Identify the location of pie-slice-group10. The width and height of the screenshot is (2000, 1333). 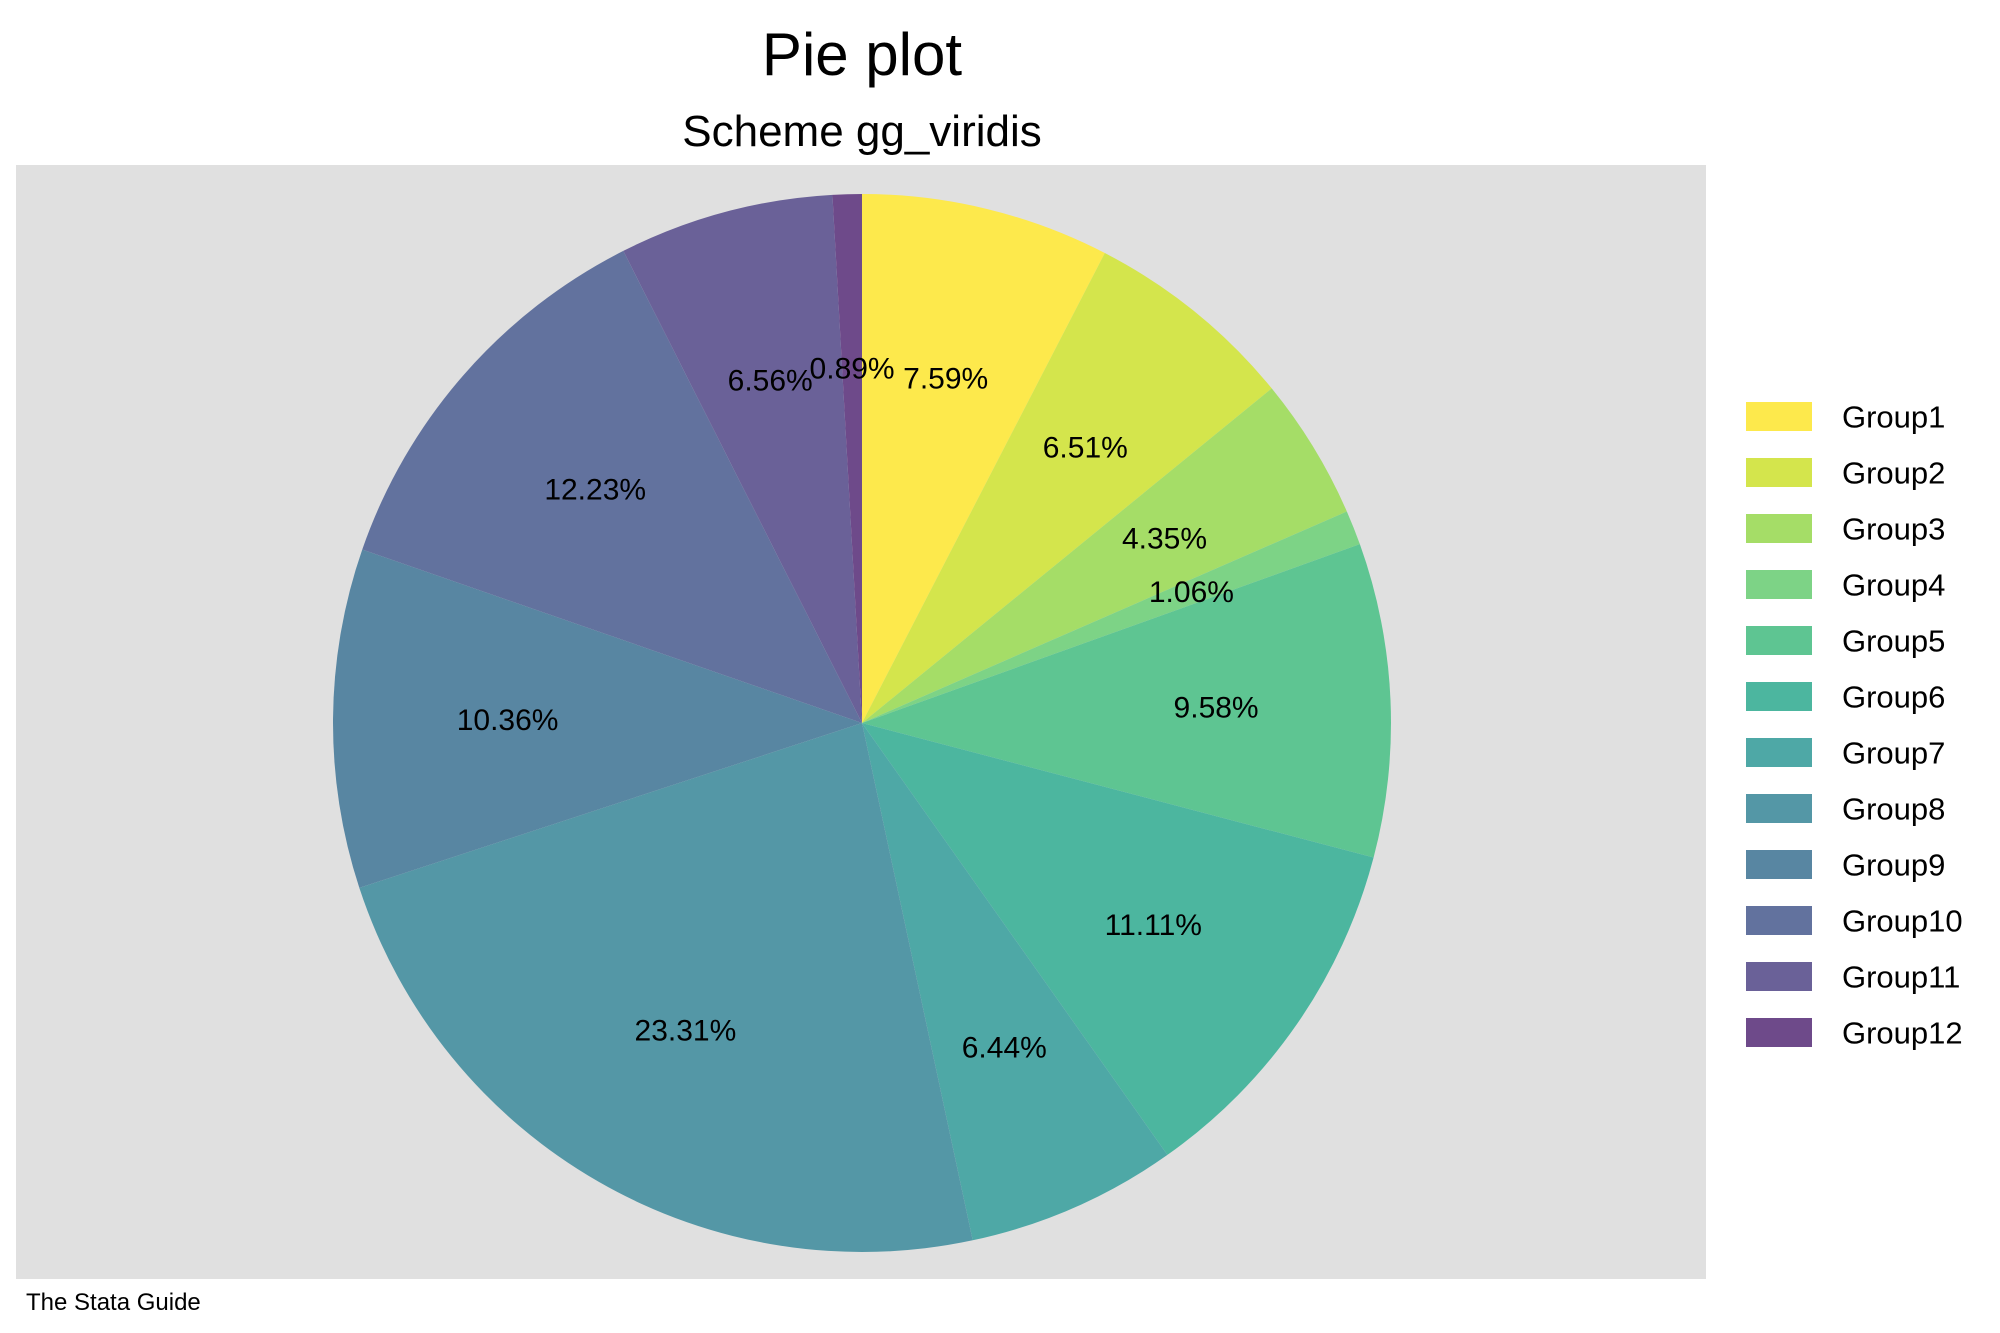
(612, 487).